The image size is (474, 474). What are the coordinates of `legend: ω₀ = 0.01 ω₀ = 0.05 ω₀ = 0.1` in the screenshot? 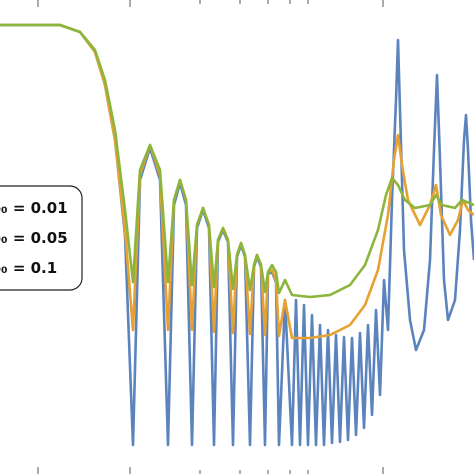 It's located at (41, 238).